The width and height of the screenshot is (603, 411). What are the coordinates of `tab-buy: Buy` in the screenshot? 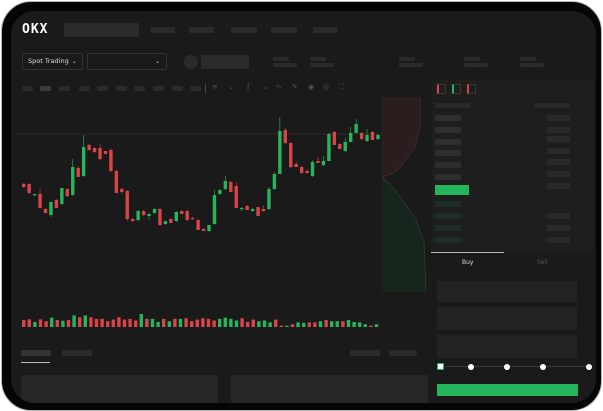 It's located at (468, 262).